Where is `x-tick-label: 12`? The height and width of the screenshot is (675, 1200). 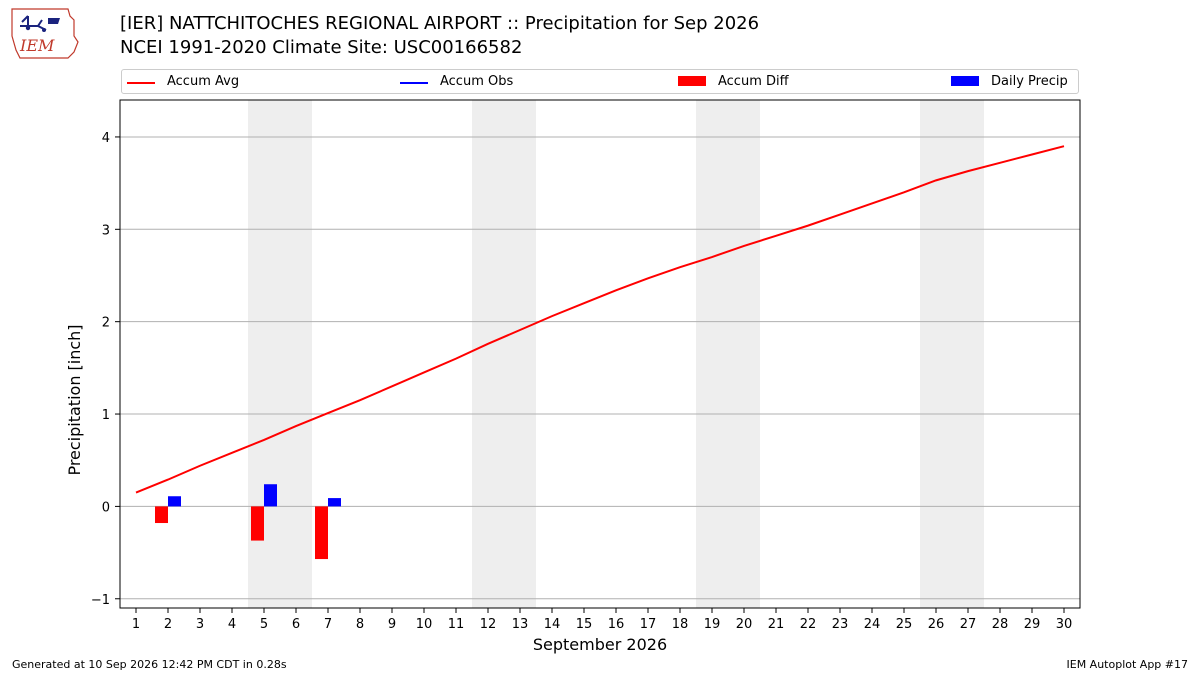
x-tick-label: 12 is located at coordinates (488, 624).